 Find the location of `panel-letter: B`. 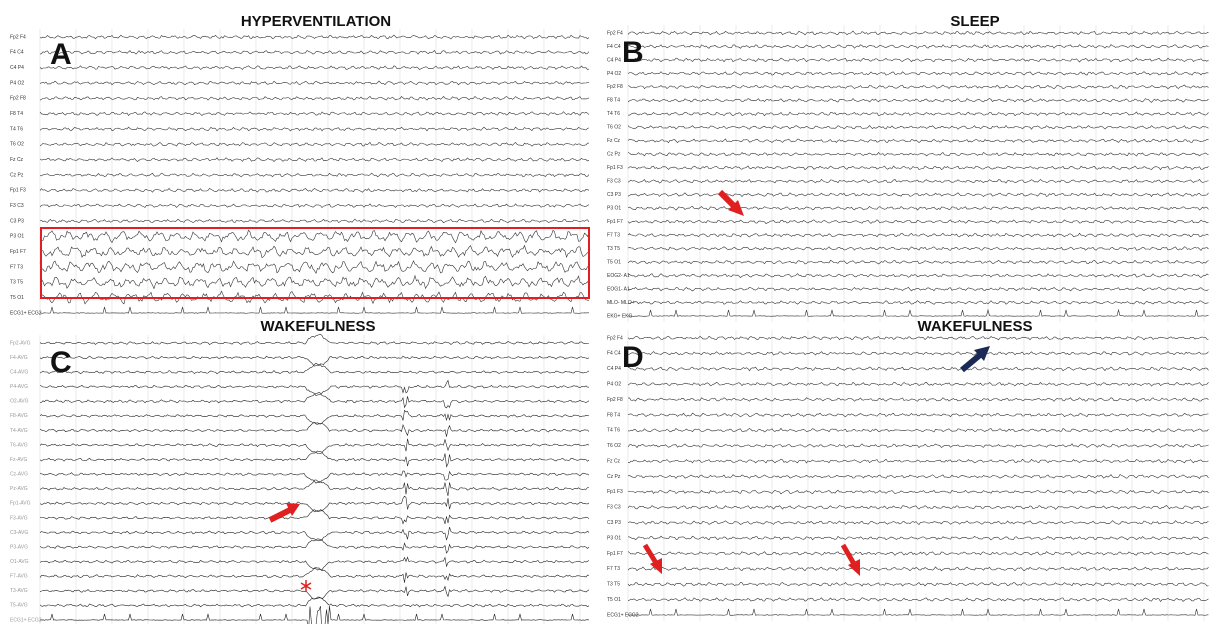

panel-letter: B is located at coordinates (633, 52).